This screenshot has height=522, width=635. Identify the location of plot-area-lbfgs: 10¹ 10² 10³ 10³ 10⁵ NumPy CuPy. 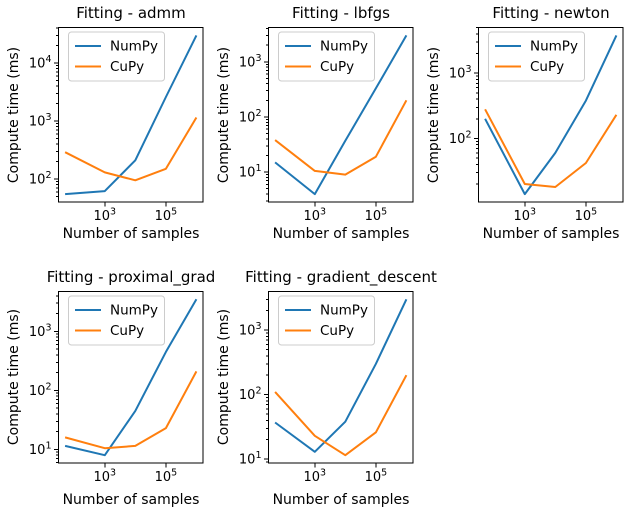
(326, 126).